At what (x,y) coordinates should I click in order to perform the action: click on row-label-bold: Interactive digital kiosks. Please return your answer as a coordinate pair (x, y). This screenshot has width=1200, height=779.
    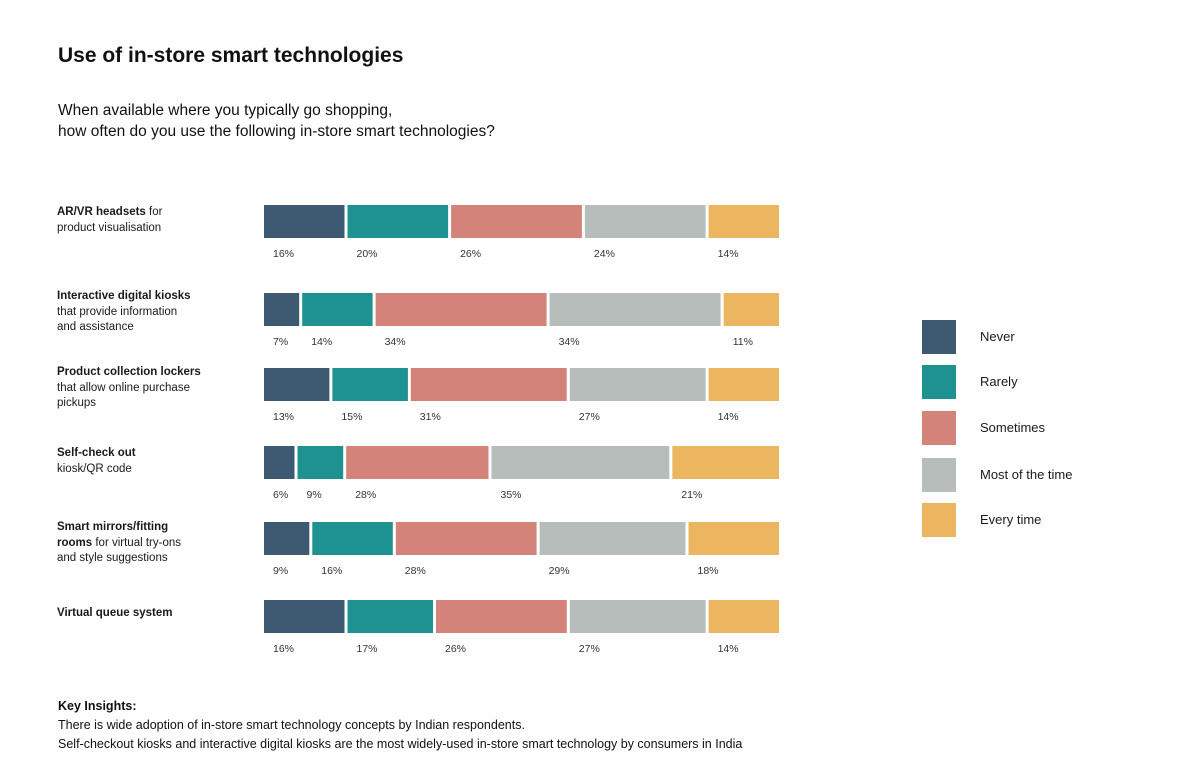
    Looking at the image, I should click on (124, 296).